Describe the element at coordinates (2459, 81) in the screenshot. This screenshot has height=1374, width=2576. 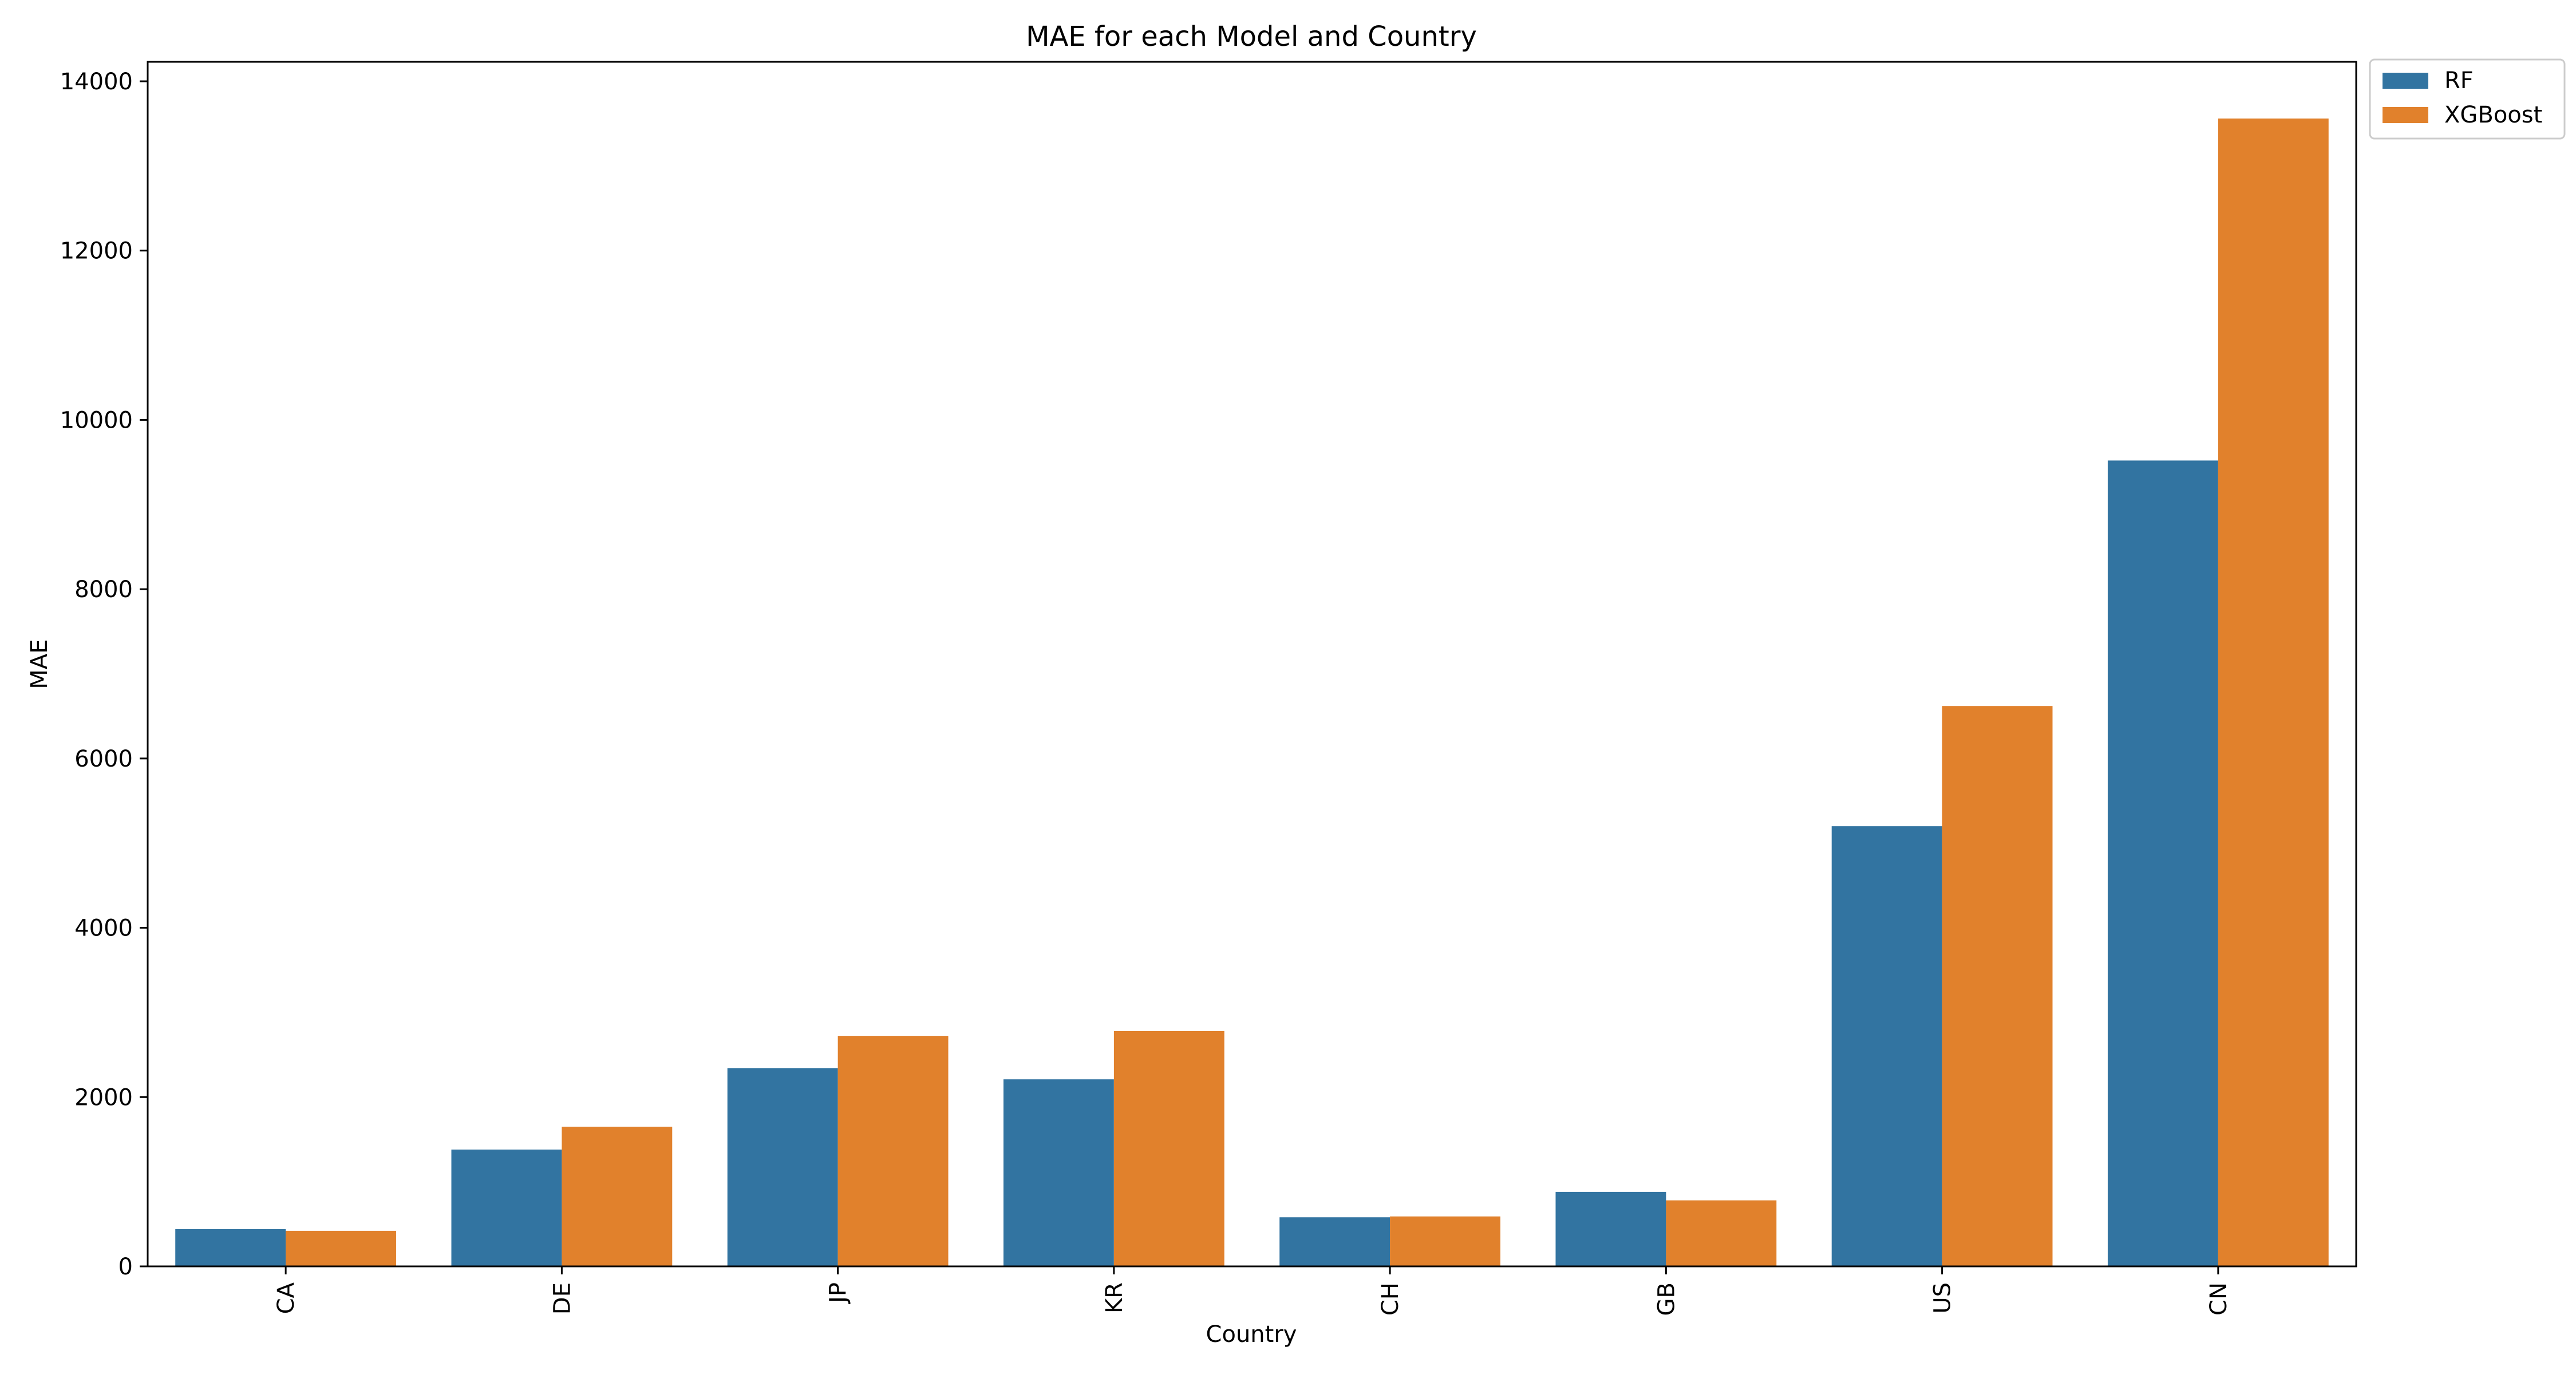
I see `legend-label-rf: RF` at that location.